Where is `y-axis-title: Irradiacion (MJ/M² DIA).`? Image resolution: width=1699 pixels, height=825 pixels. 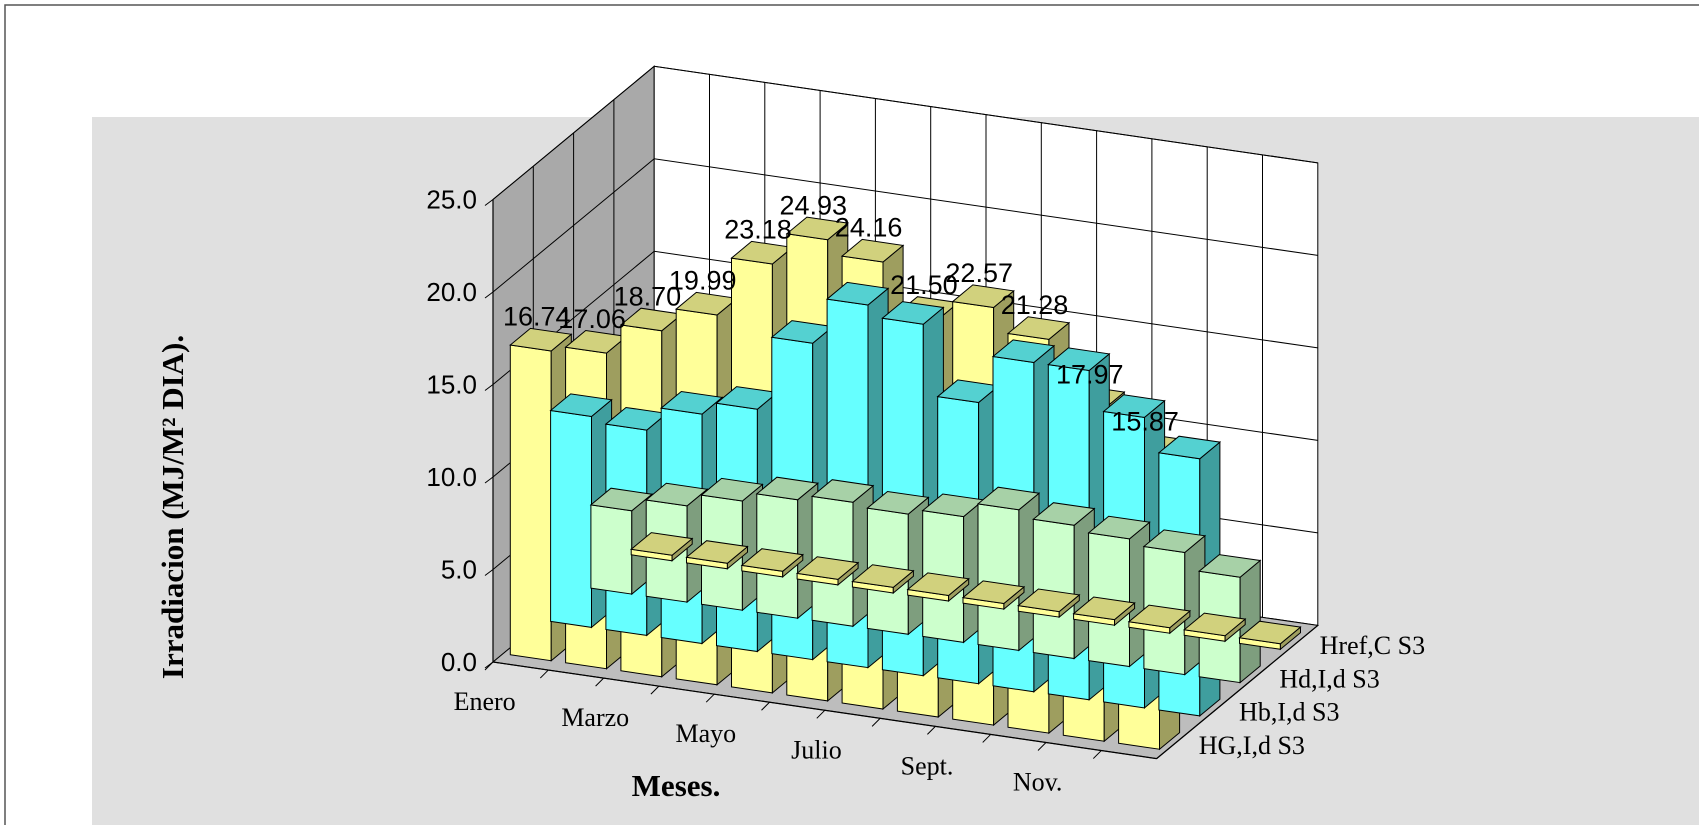
y-axis-title: Irradiacion (MJ/M² DIA). is located at coordinates (172, 507).